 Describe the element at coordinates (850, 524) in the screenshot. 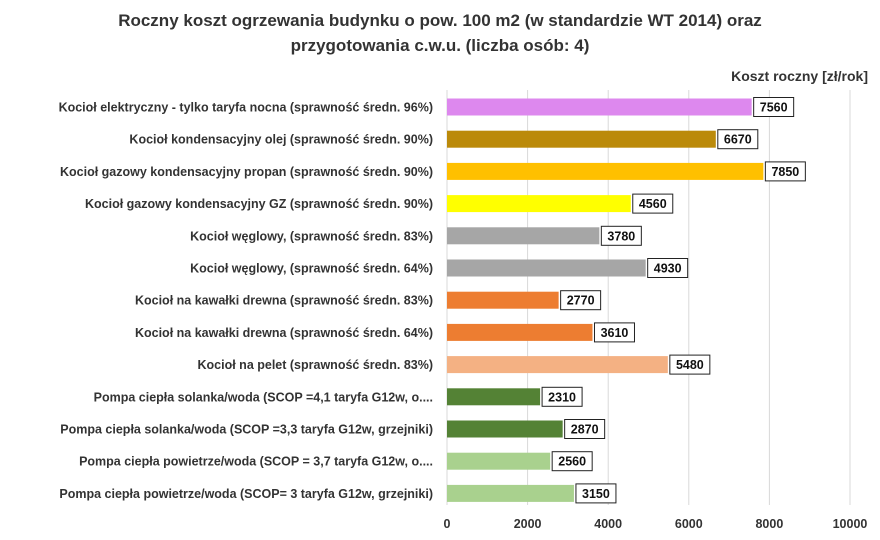

I see `x-tick-label-5: 10000` at that location.